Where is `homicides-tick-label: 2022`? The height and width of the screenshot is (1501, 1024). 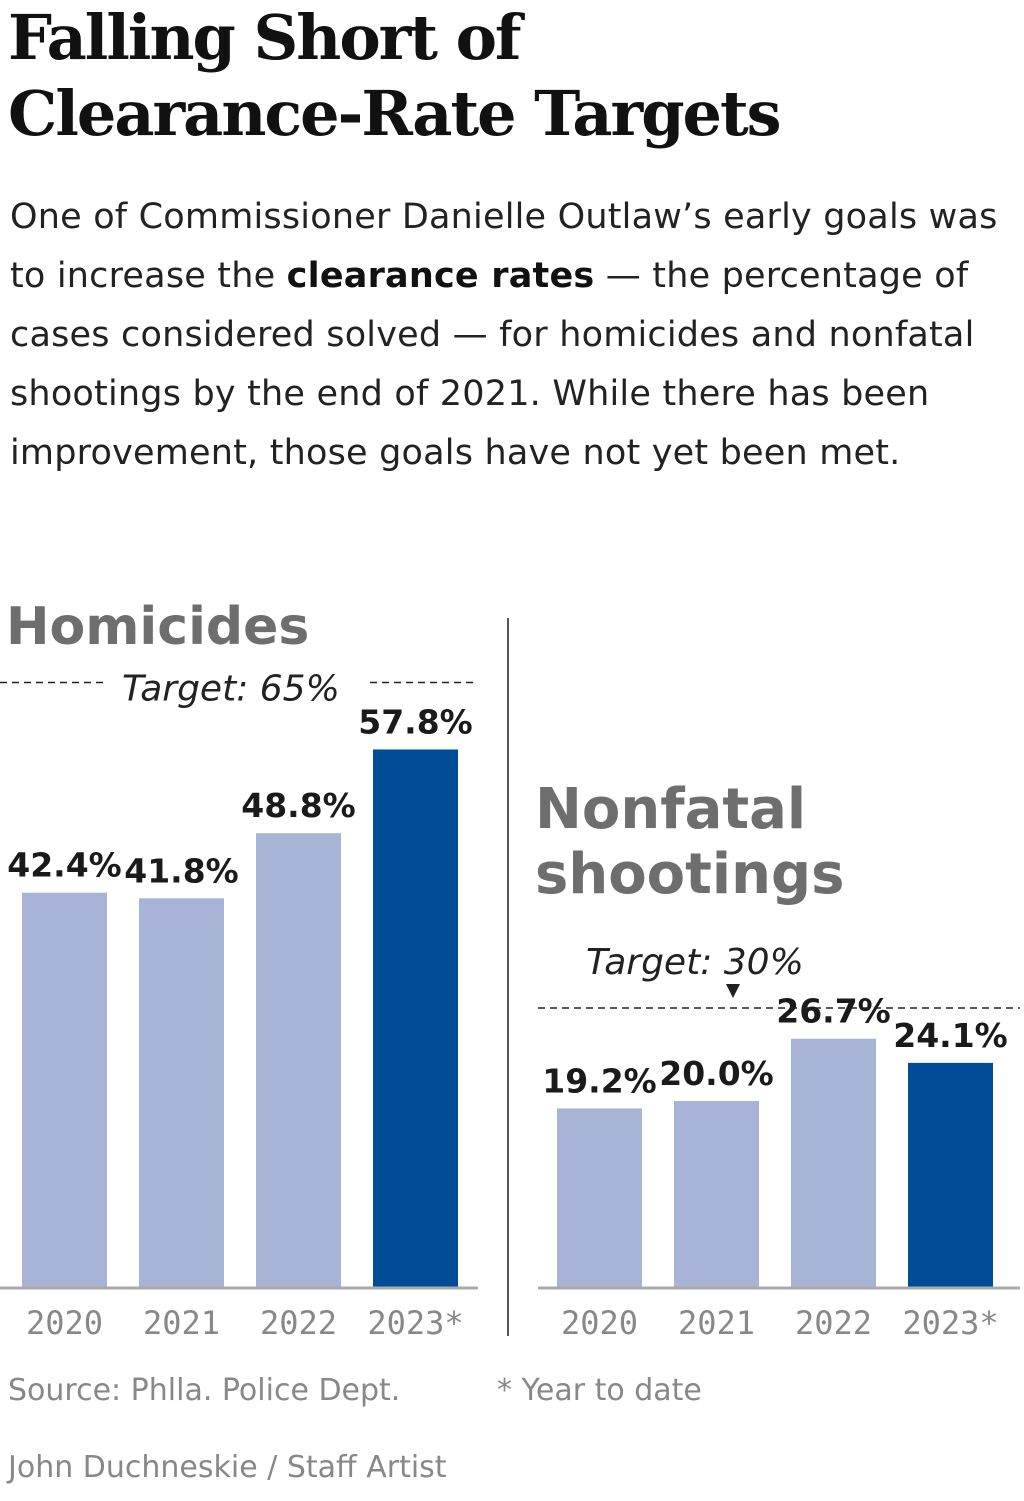
homicides-tick-label: 2022 is located at coordinates (298, 1323).